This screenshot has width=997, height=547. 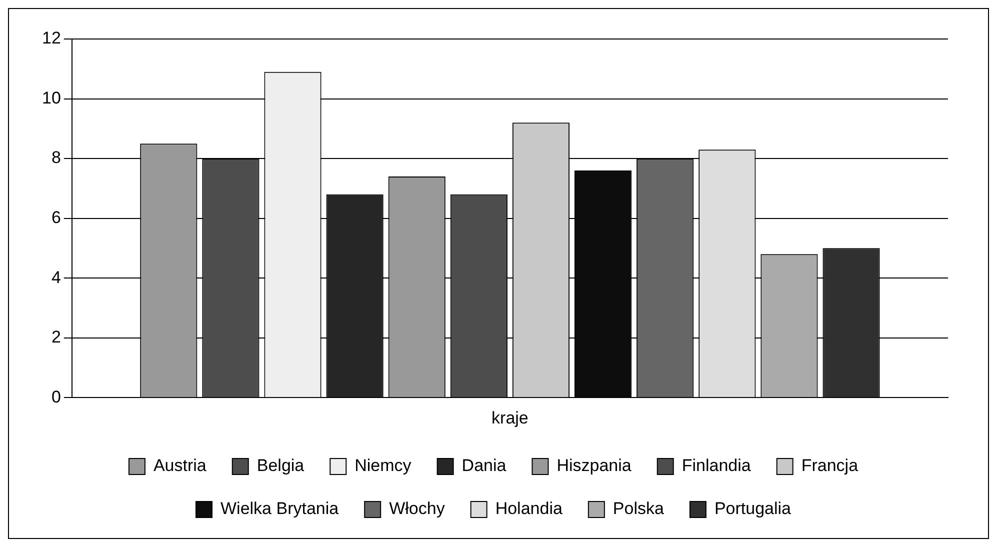 What do you see at coordinates (280, 466) in the screenshot?
I see `legend-label: Belgia` at bounding box center [280, 466].